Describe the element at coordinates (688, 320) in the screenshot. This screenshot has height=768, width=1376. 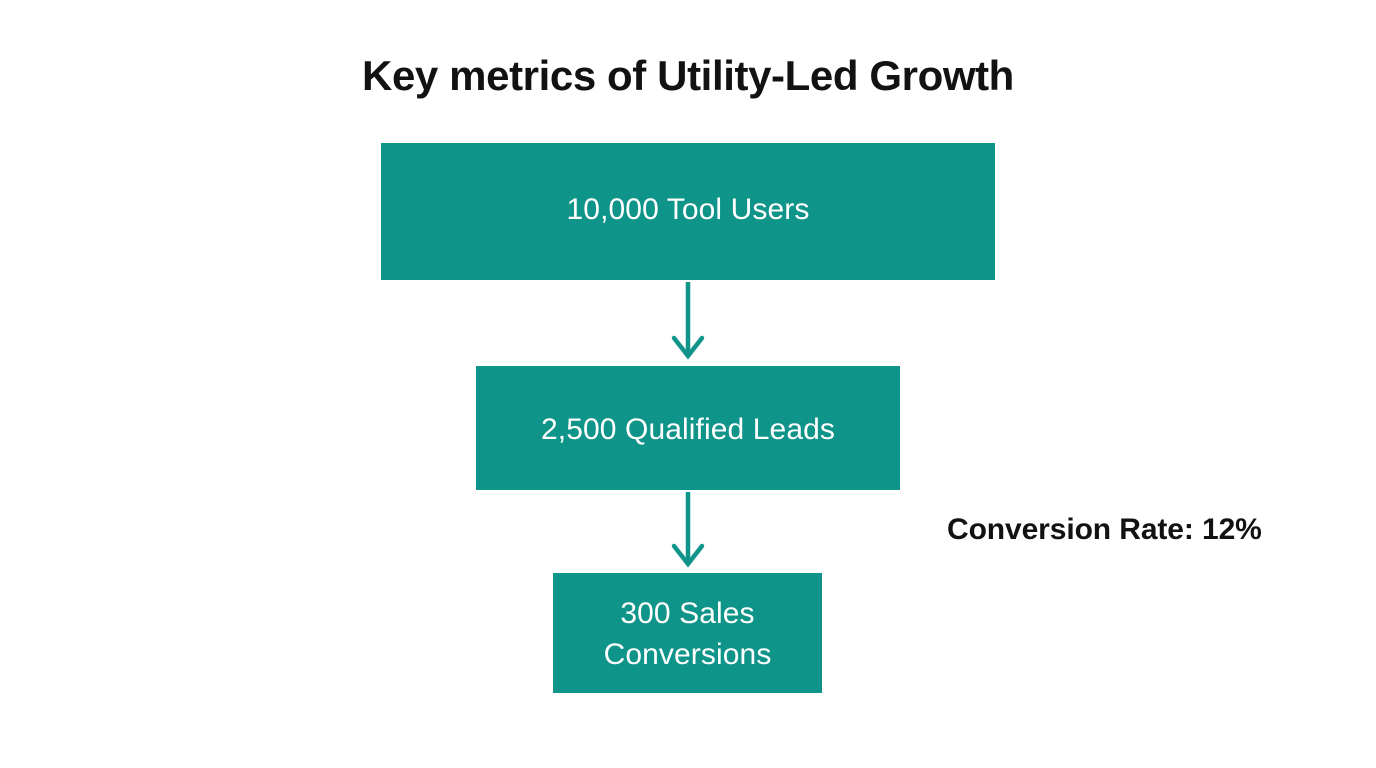
I see `arrow-down-icon-stage1-to-stage2` at that location.